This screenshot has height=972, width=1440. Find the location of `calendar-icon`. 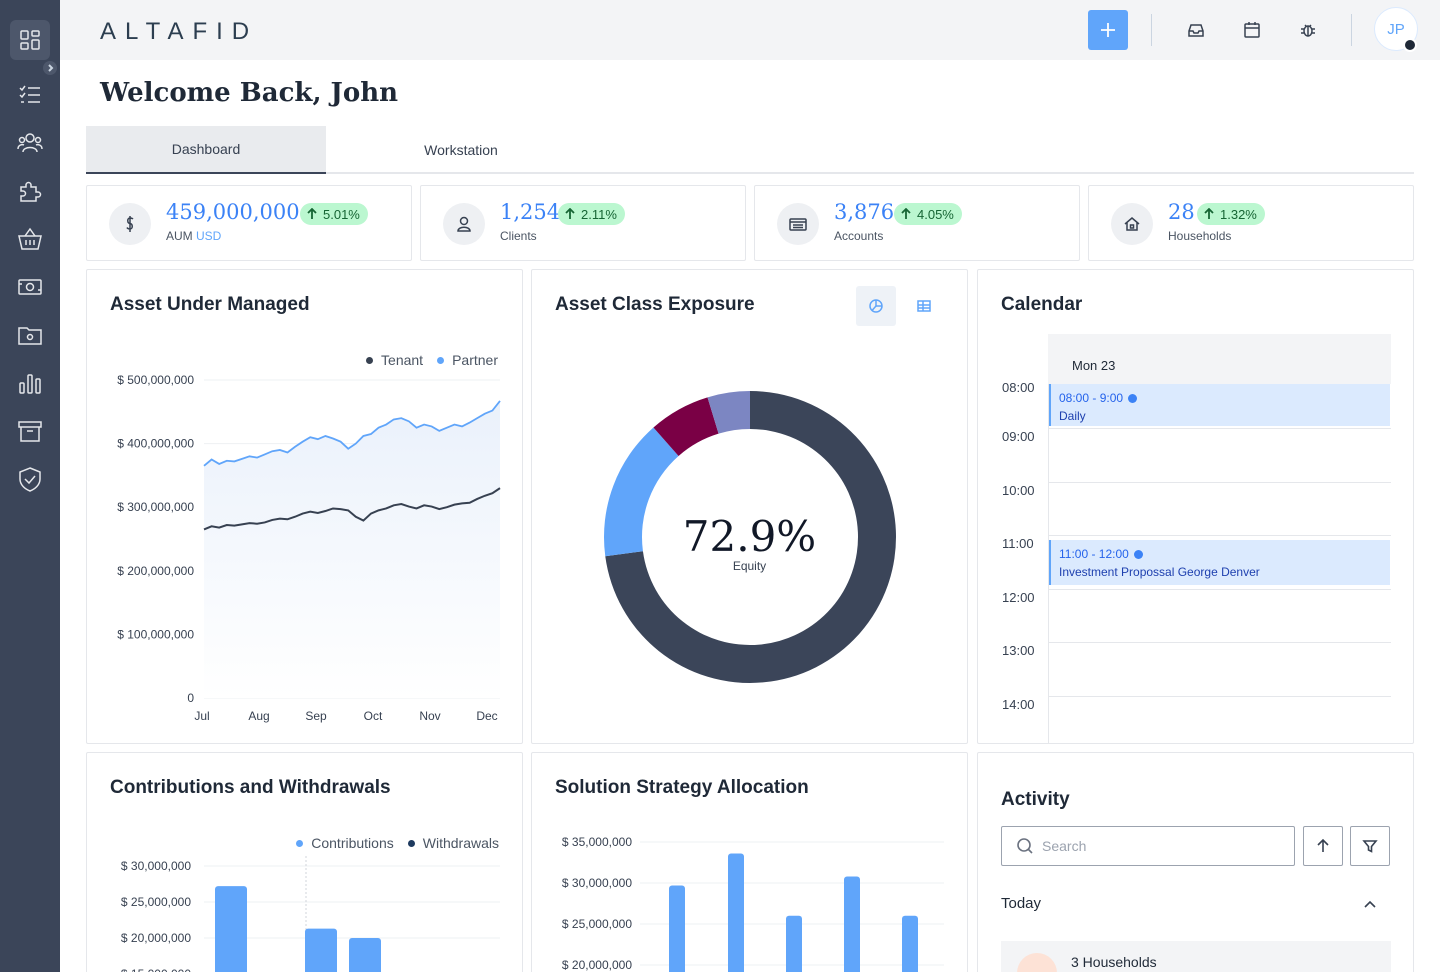

calendar-icon is located at coordinates (1252, 30).